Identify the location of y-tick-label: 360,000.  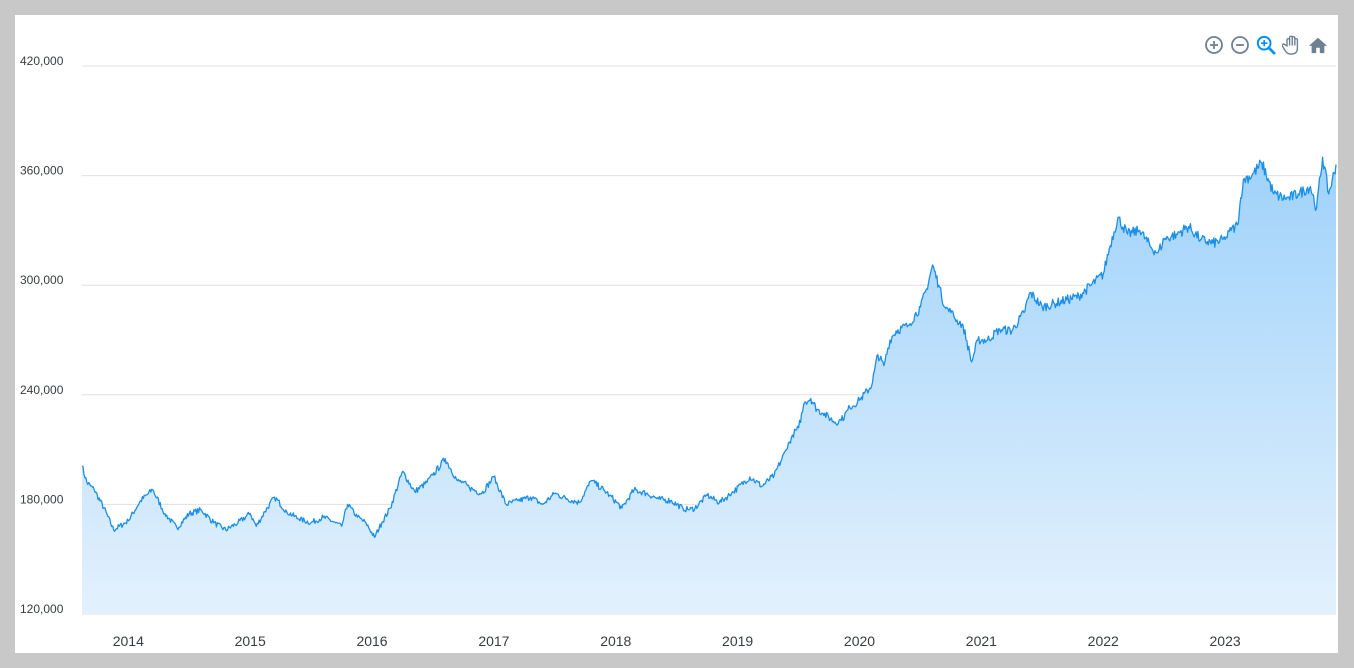
(42, 171).